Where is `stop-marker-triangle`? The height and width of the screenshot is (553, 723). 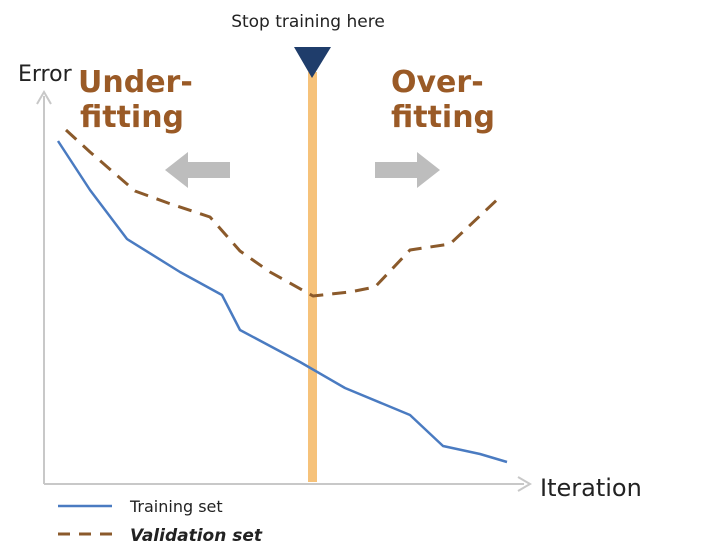
stop-marker-triangle is located at coordinates (312, 62).